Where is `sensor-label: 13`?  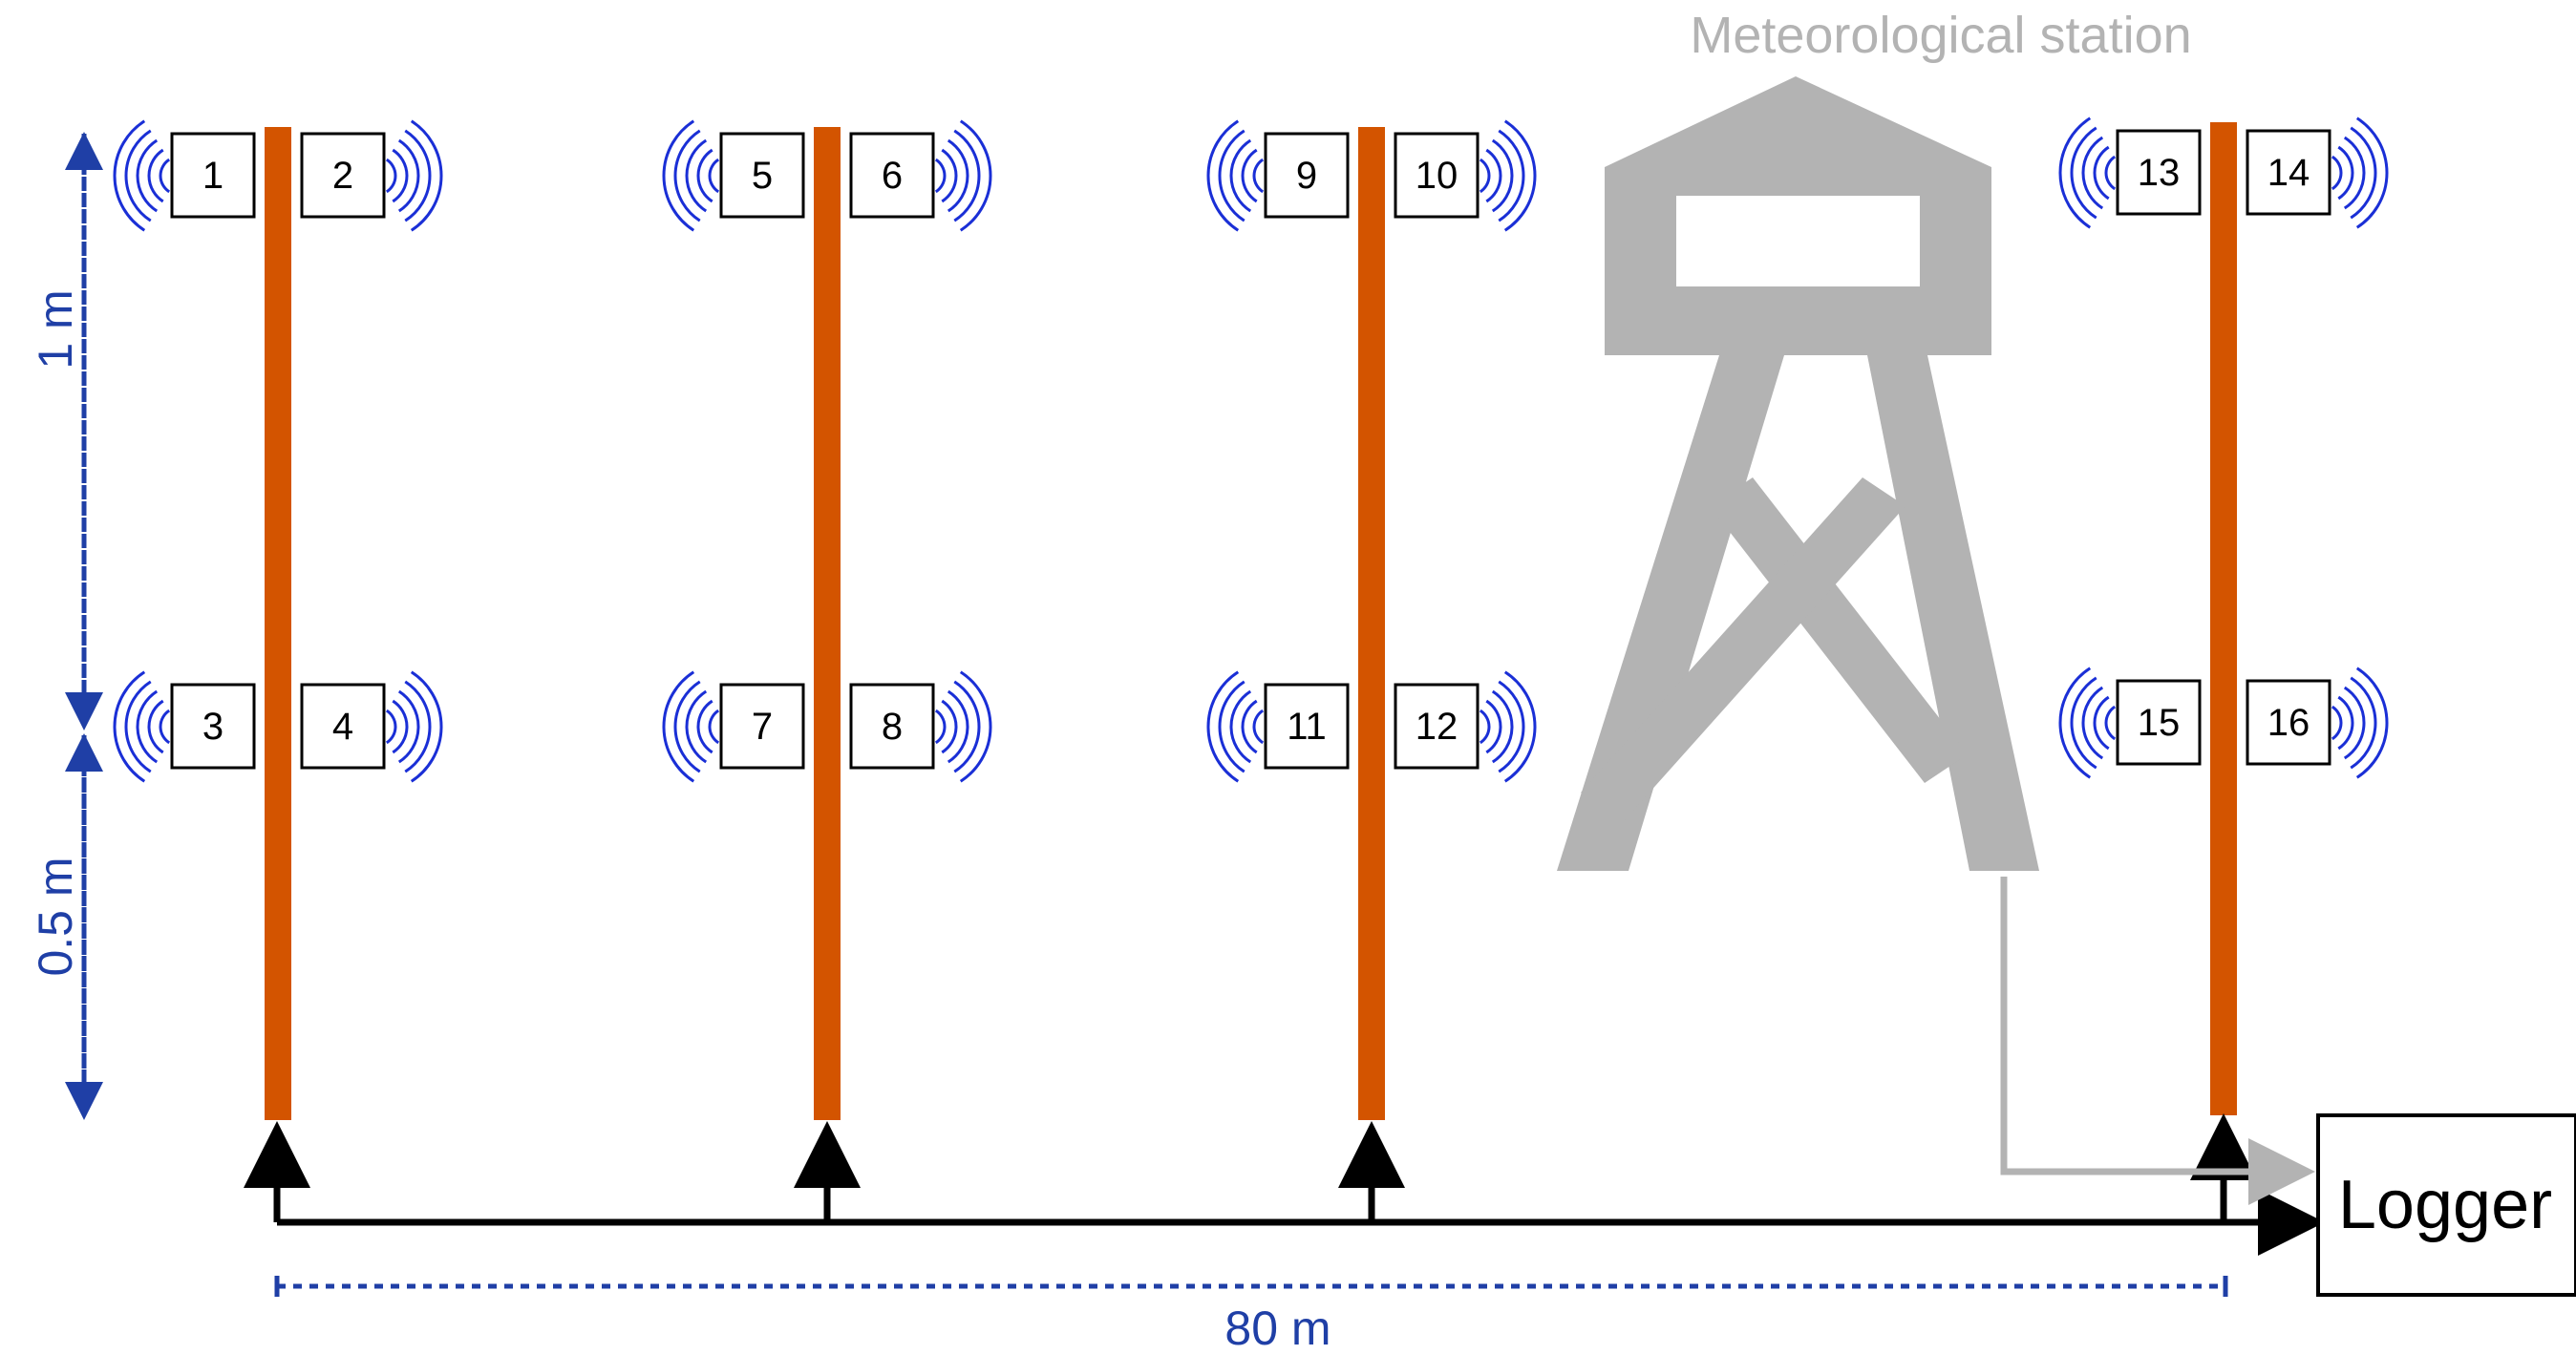 sensor-label: 13 is located at coordinates (2159, 173).